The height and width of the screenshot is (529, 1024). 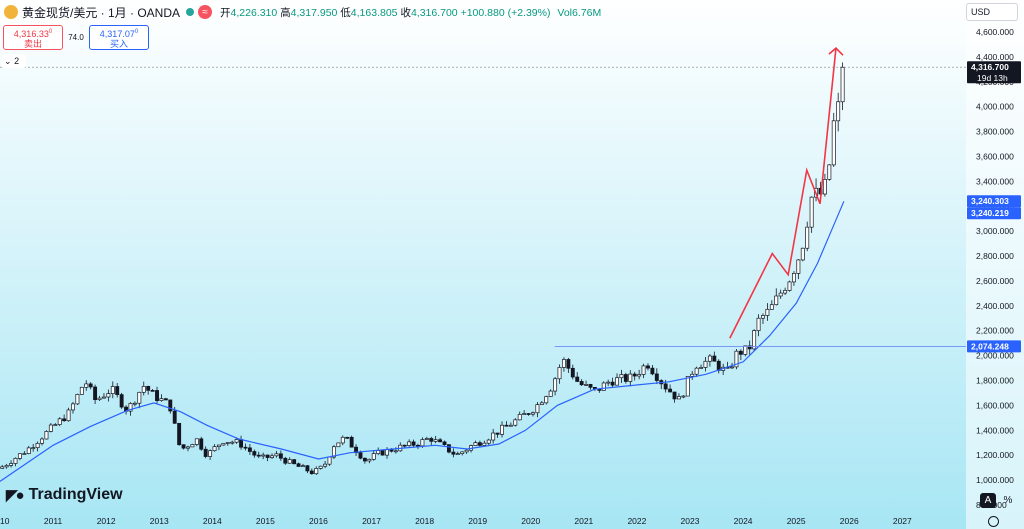 What do you see at coordinates (690, 521) in the screenshot?
I see `x-tick-label: 2023` at bounding box center [690, 521].